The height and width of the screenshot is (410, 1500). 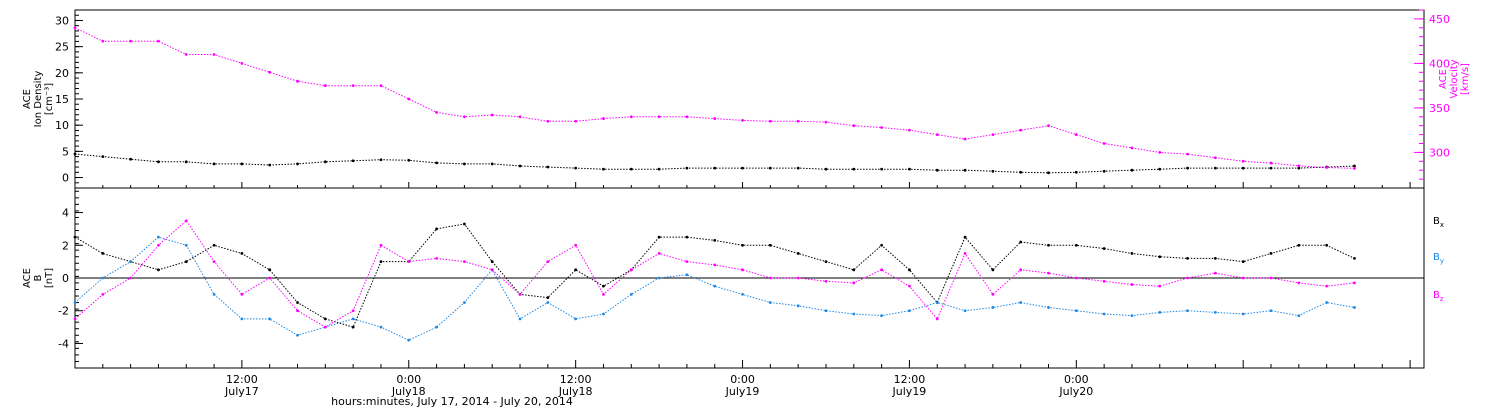 I want to click on y-axis-label: ACE, so click(x=27, y=99).